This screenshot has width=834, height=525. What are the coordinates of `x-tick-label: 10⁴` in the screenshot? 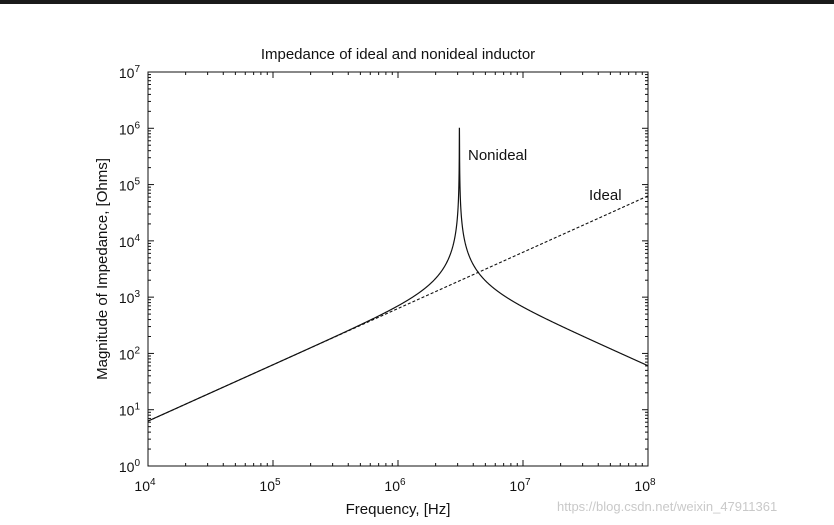 It's located at (145, 485).